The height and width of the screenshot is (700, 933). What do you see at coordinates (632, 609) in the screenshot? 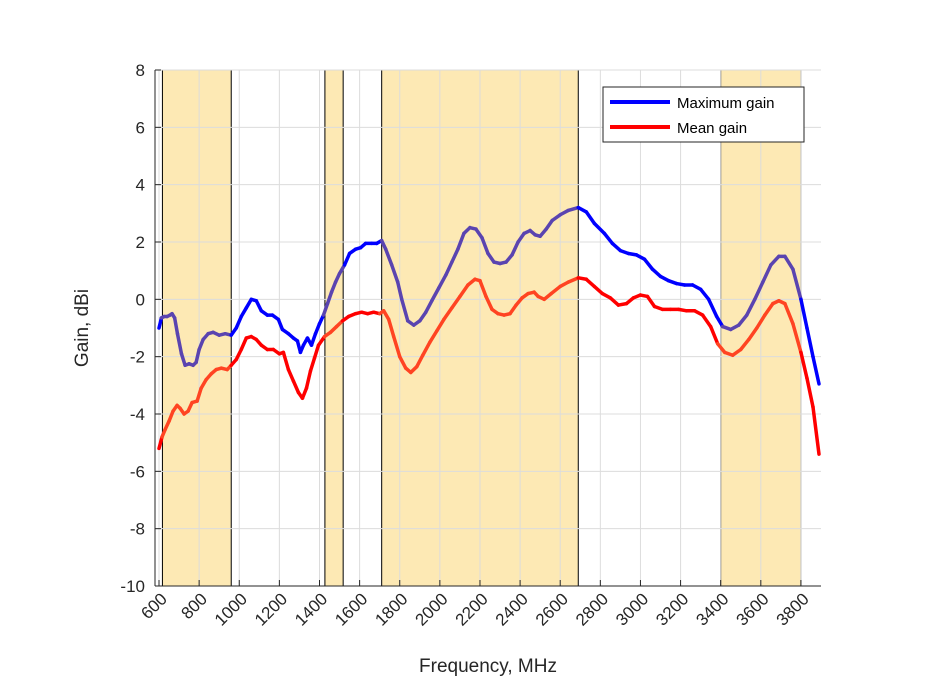
I see `x-tick-label: 3000` at bounding box center [632, 609].